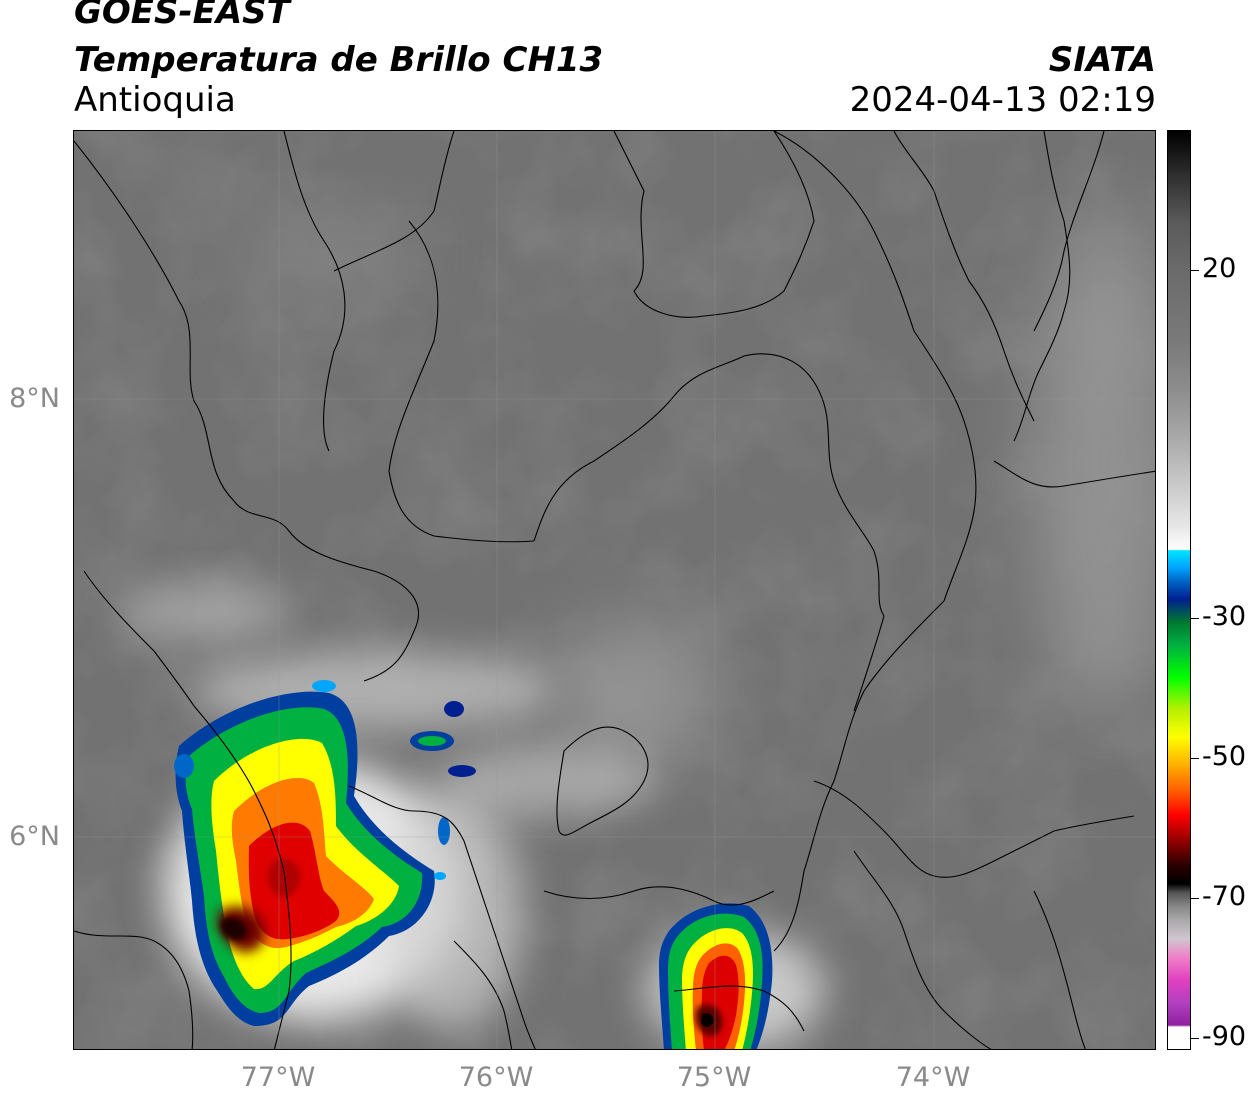  What do you see at coordinates (1224, 896) in the screenshot?
I see `colorbar-label: -70` at bounding box center [1224, 896].